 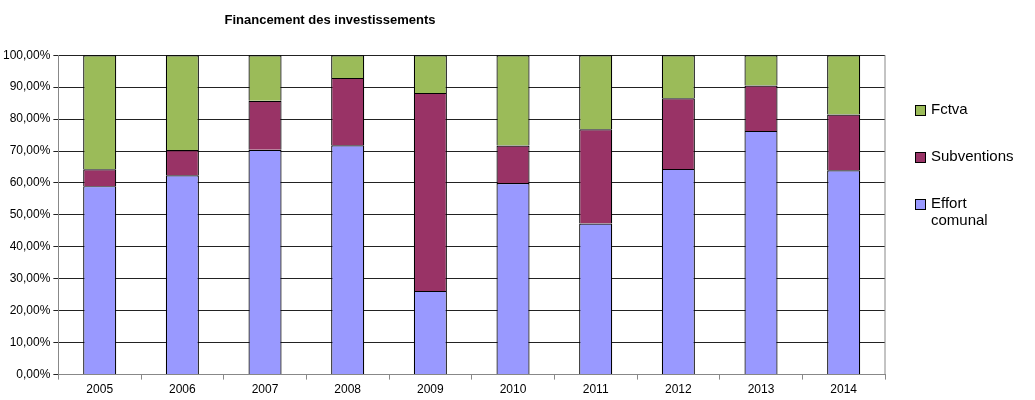 I want to click on x-tick-label: 2007, so click(x=265, y=389).